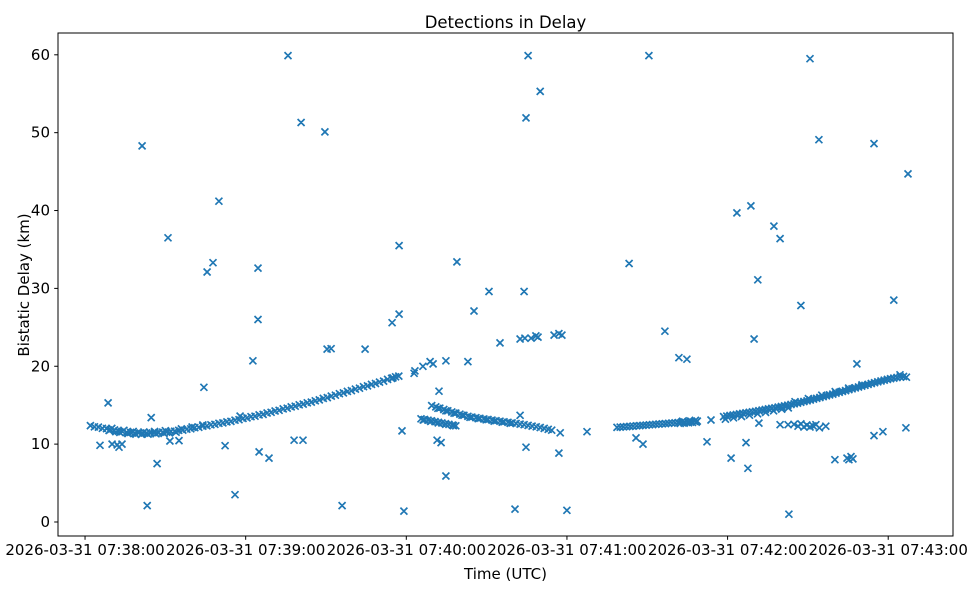  I want to click on x-tick-label: 2026-03-31 07:41:00, so click(566, 550).